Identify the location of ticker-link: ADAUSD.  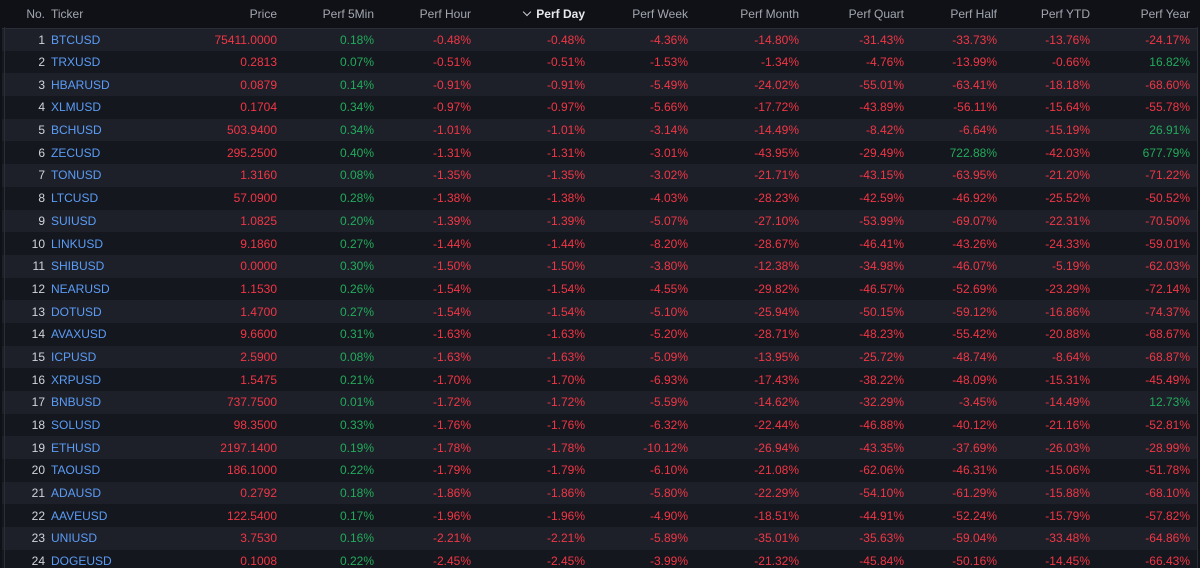
(76, 493).